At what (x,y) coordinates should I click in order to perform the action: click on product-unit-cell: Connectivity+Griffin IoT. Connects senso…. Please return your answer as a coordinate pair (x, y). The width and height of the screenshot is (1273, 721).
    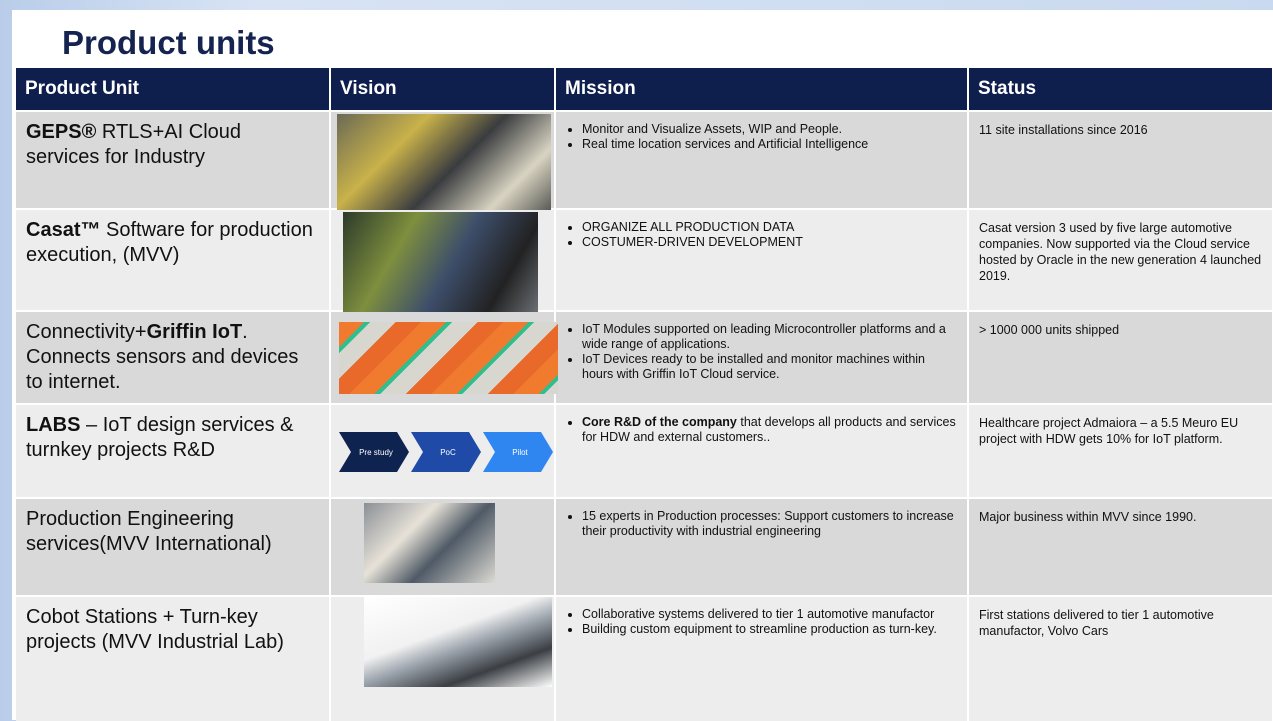
    Looking at the image, I should click on (173, 357).